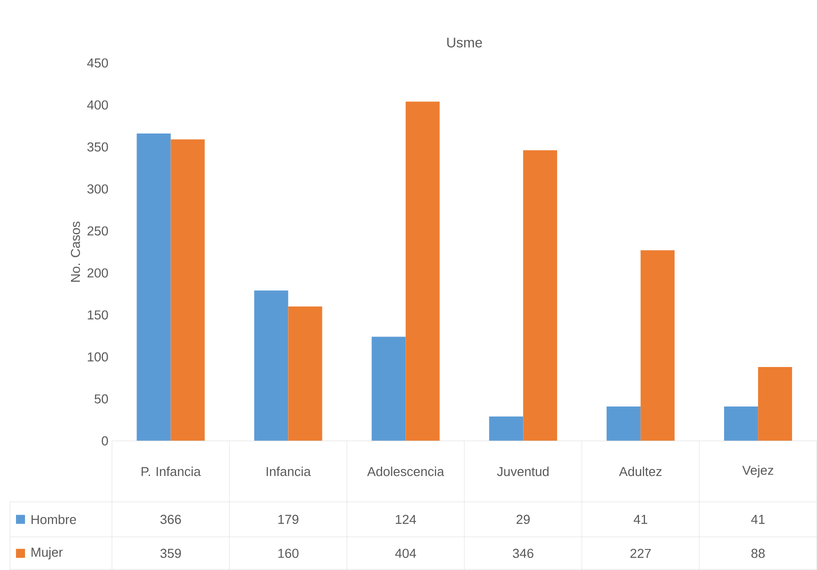  What do you see at coordinates (288, 553) in the screenshot?
I see `data-label: 160` at bounding box center [288, 553].